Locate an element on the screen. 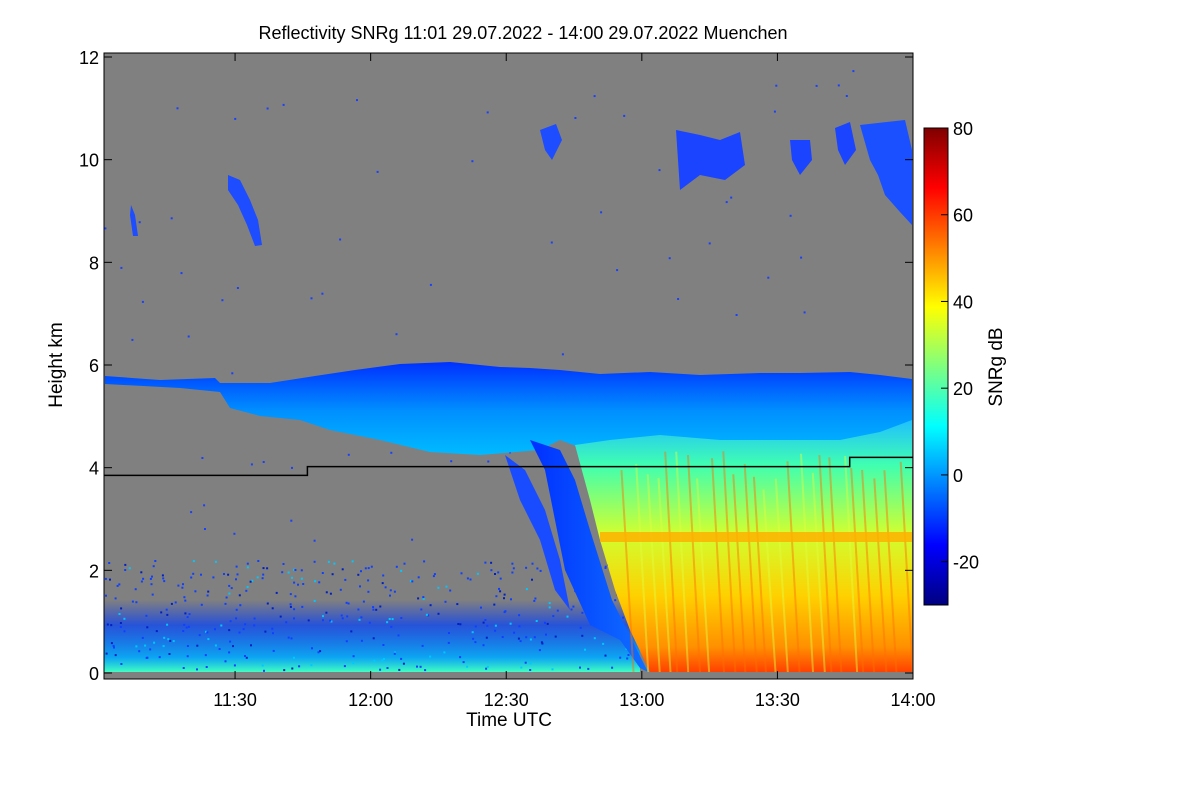 This screenshot has width=1200, height=805. y-tick-label: 2 is located at coordinates (94, 571).